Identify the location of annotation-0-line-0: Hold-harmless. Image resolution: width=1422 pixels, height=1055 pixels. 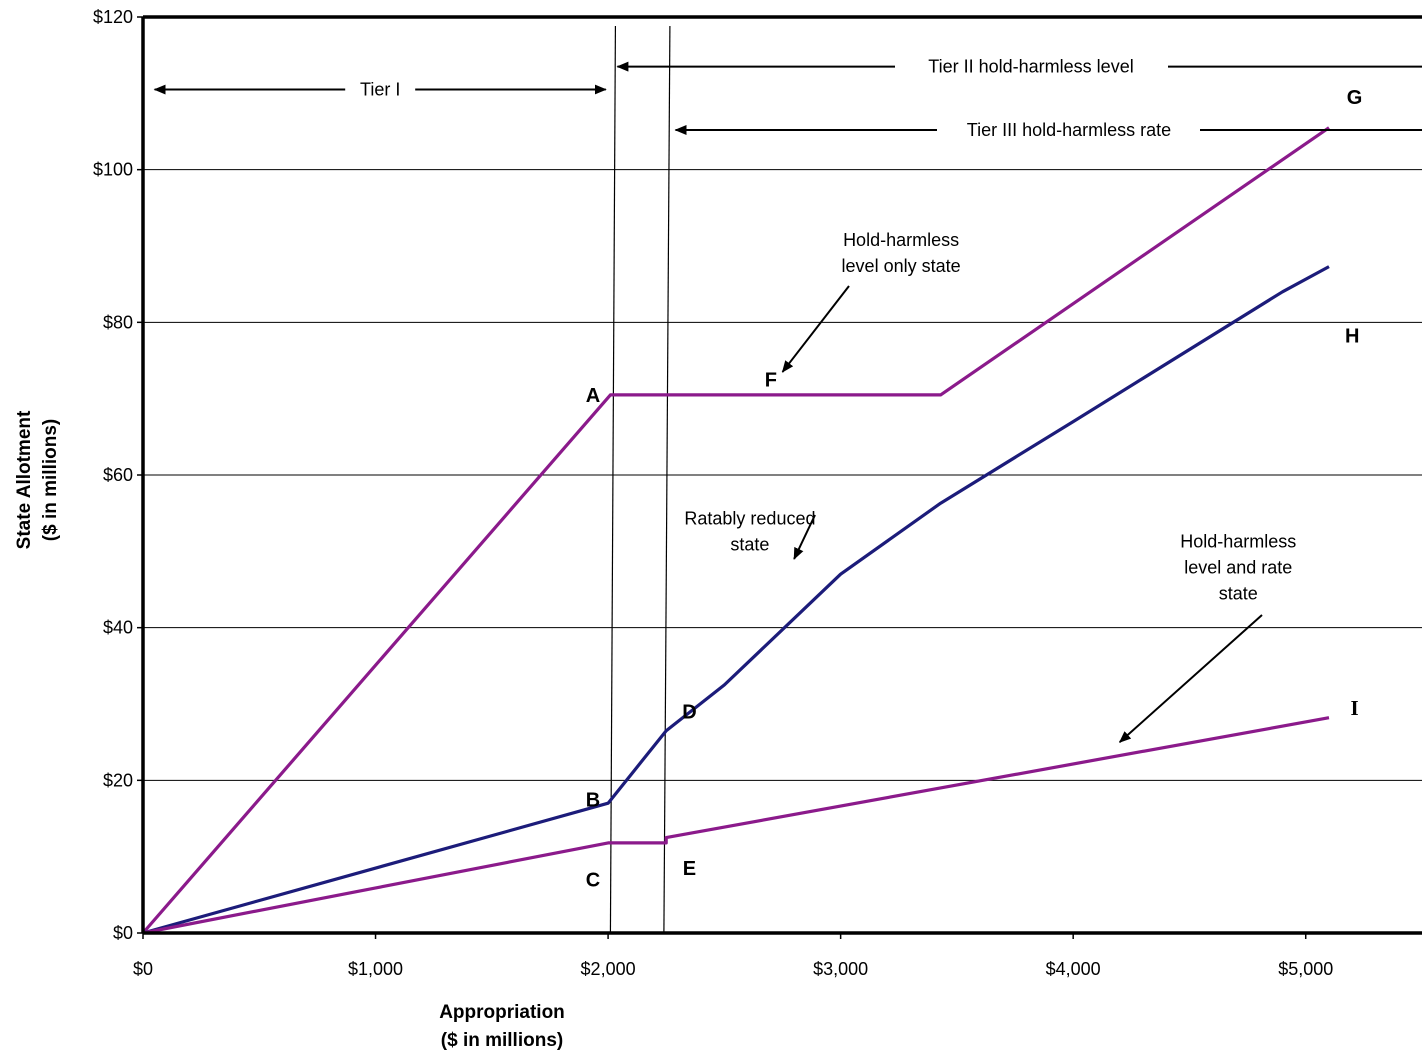
(901, 240).